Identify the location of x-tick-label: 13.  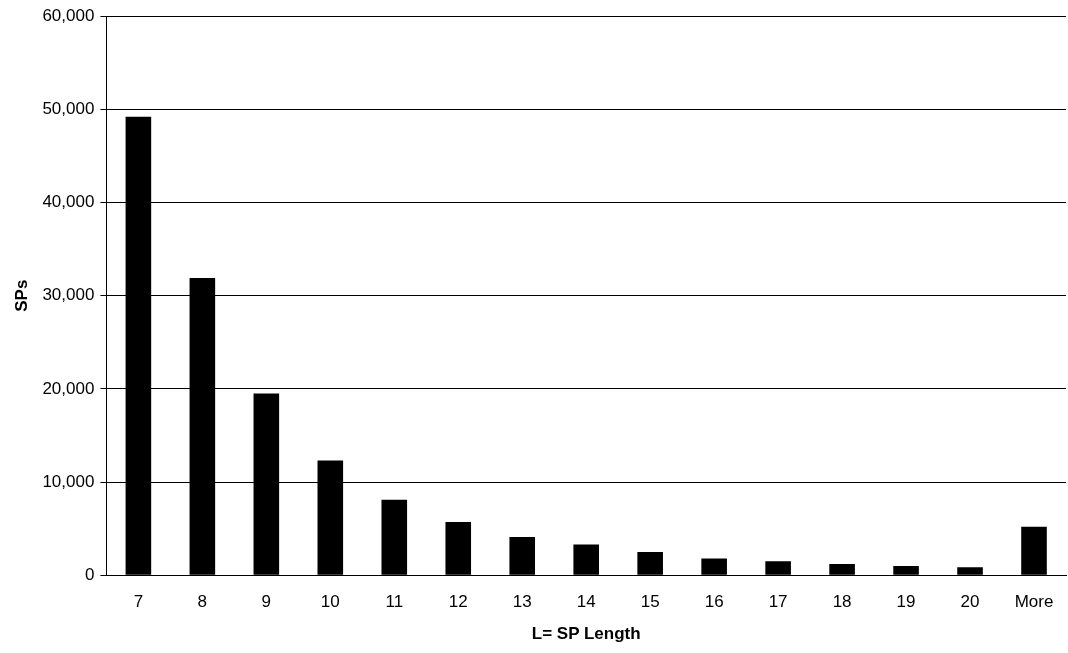
(522, 602).